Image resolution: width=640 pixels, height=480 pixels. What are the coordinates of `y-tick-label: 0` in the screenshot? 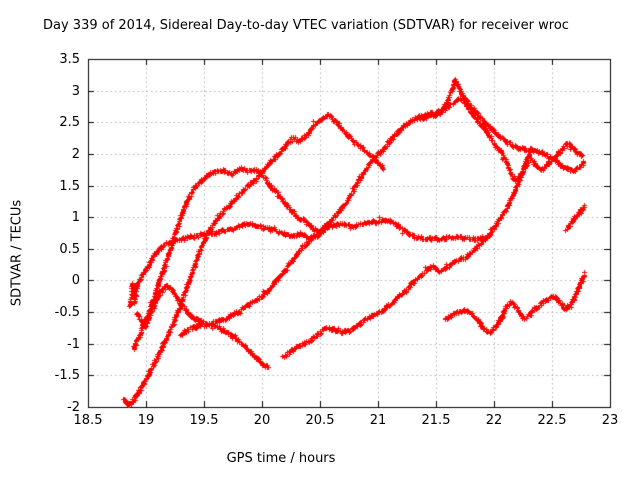 It's located at (75, 281).